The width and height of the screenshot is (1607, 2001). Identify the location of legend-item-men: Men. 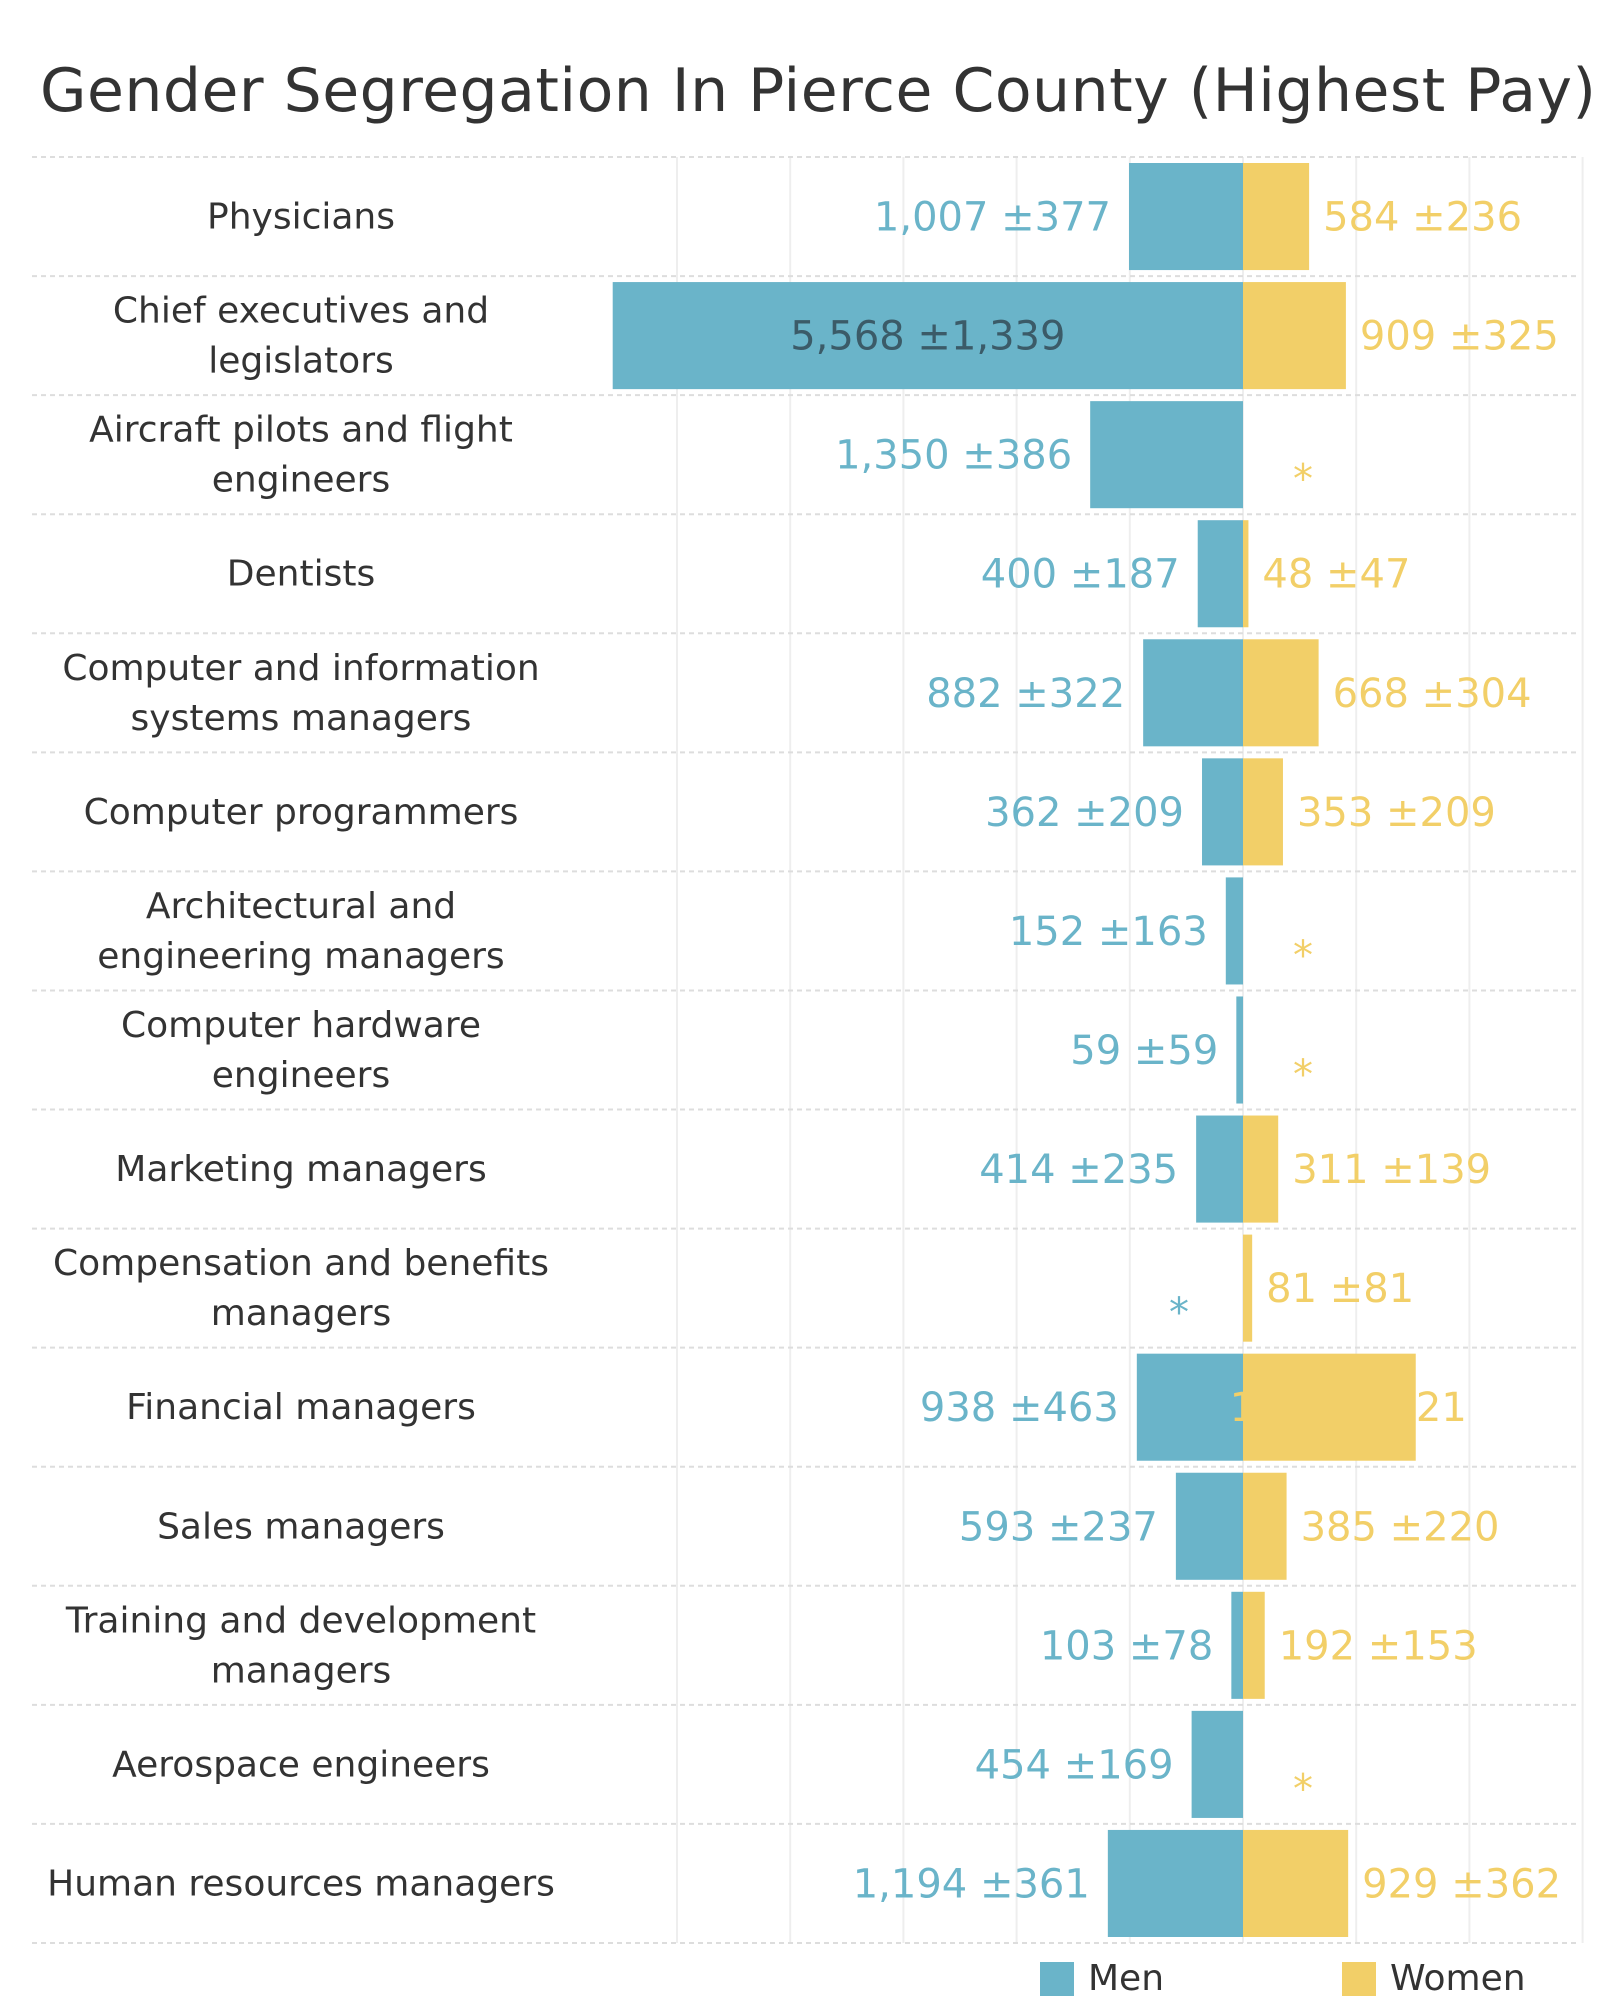
(1102, 1978).